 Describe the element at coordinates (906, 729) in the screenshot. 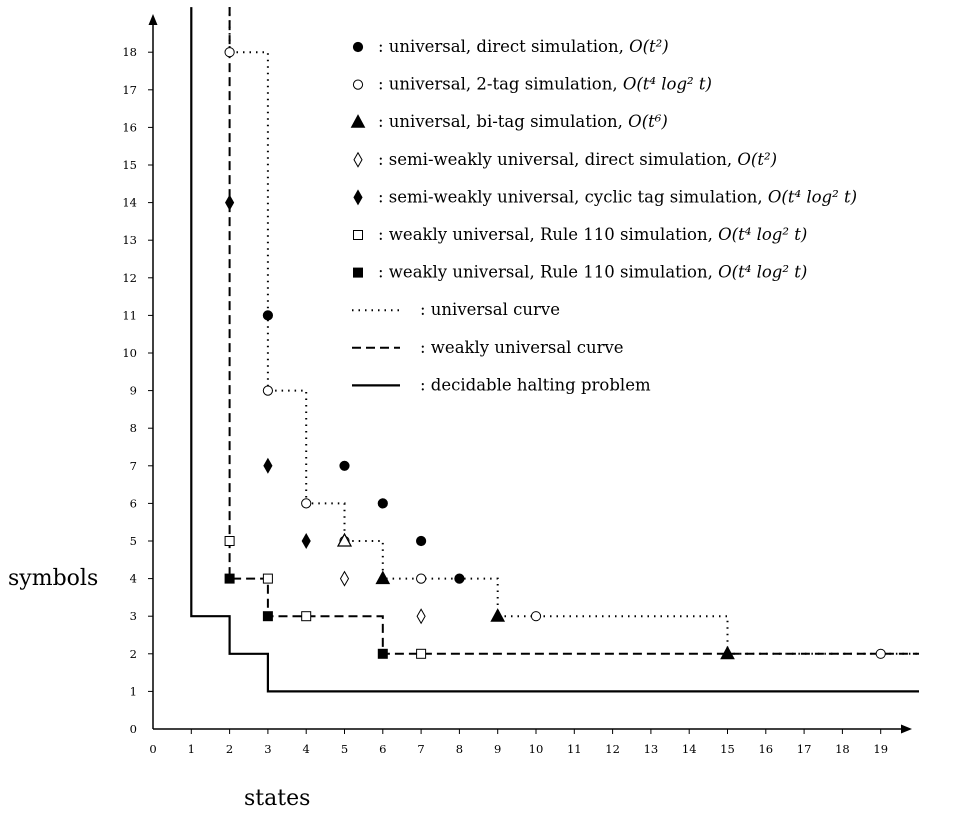

I see `x-axis-arrow` at that location.